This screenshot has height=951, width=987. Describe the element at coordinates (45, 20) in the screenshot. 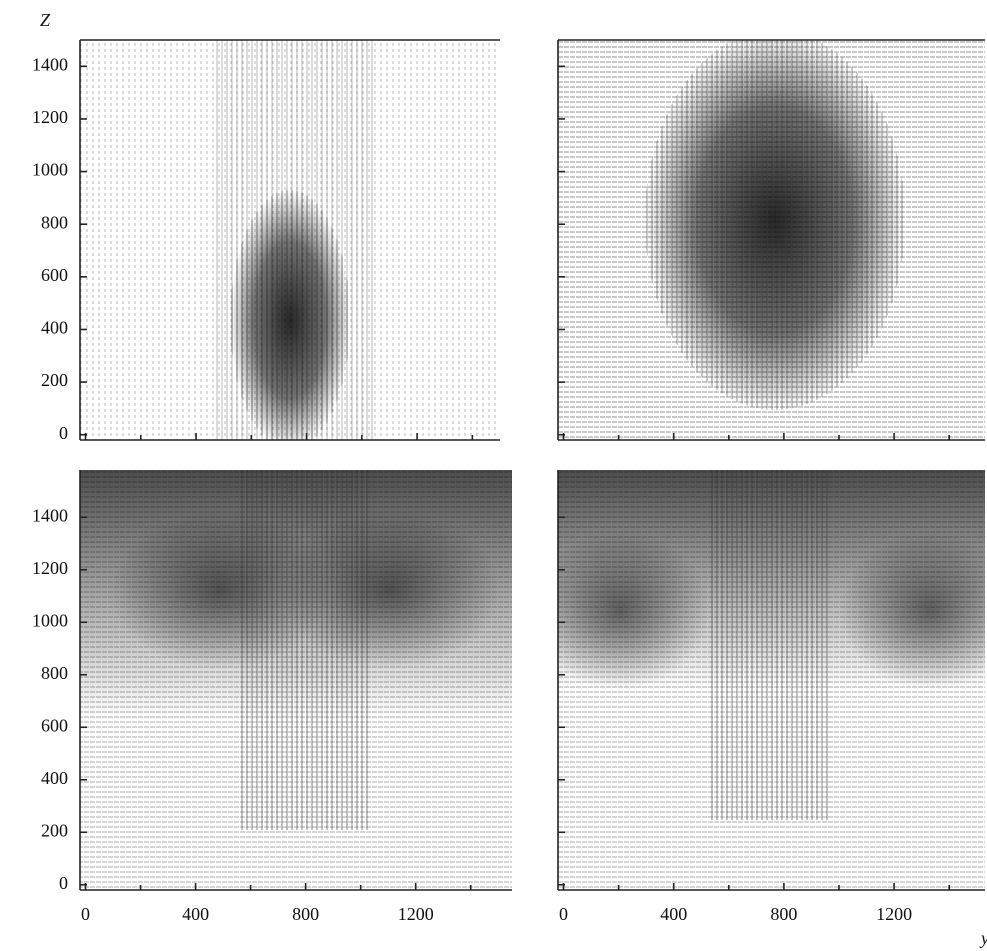

I see `y-axis-label: Z` at that location.